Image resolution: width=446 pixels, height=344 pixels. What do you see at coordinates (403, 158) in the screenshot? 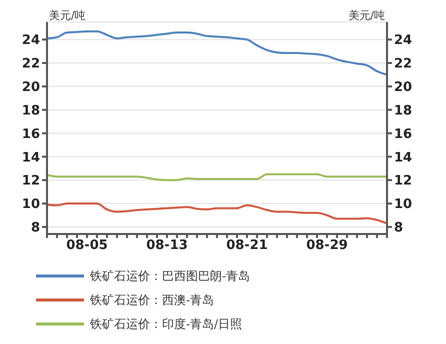
I see `y2-tick-label: 14` at bounding box center [403, 158].